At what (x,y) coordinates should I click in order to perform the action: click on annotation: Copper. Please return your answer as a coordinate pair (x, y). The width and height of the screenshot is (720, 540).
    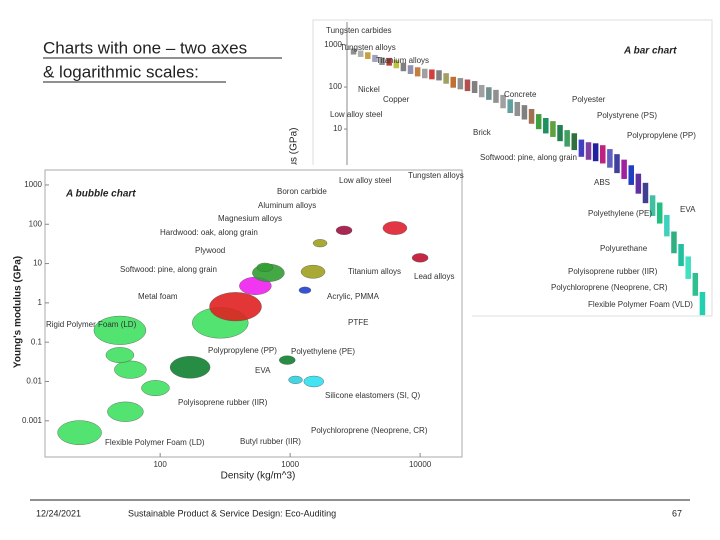
    Looking at the image, I should click on (396, 99).